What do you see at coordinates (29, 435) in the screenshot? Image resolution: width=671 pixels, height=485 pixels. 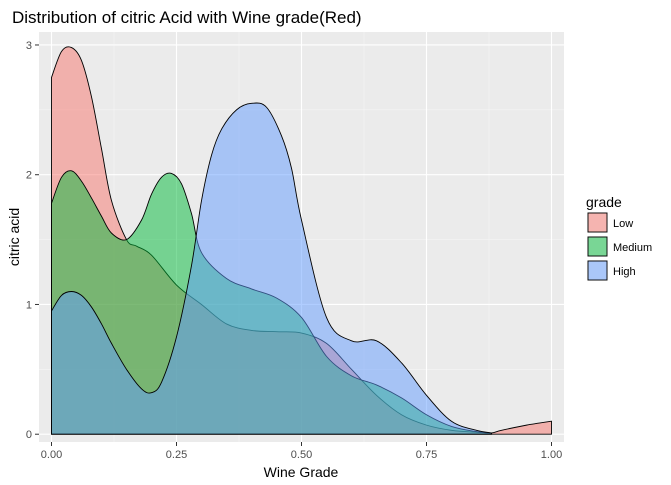 I see `y-tick-label: 0` at bounding box center [29, 435].